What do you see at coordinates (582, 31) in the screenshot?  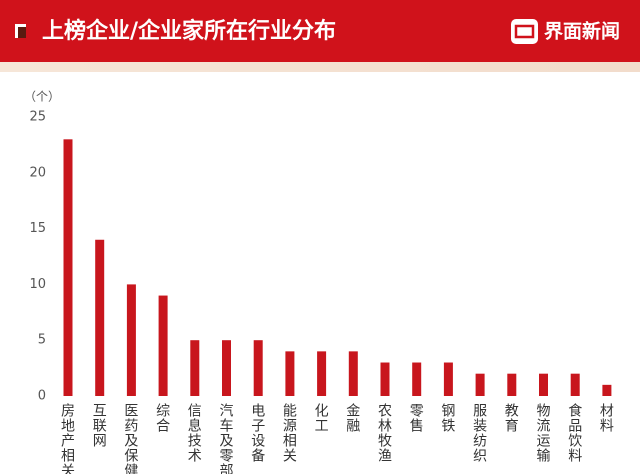 I see `logo-text: 界面新闻` at bounding box center [582, 31].